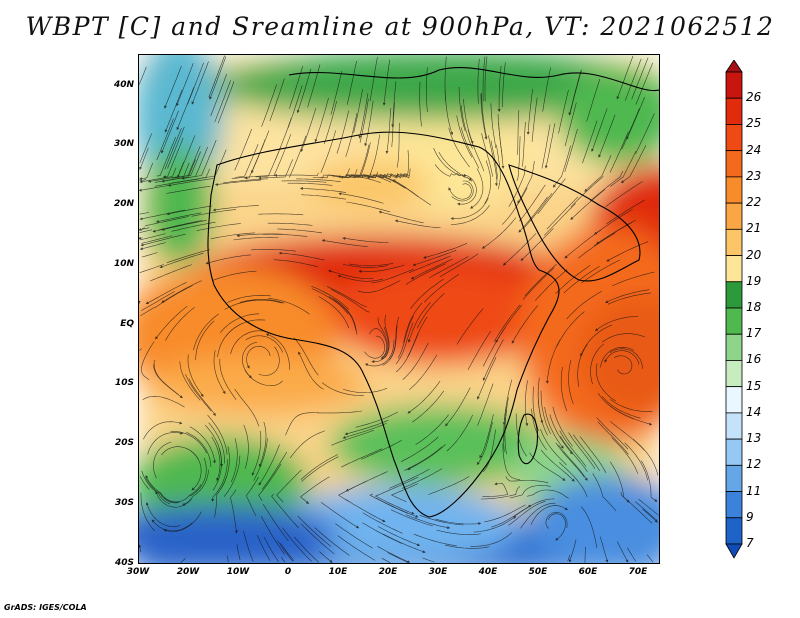 This screenshot has height=618, width=800. I want to click on colorbar-tick-label: 13, so click(754, 438).